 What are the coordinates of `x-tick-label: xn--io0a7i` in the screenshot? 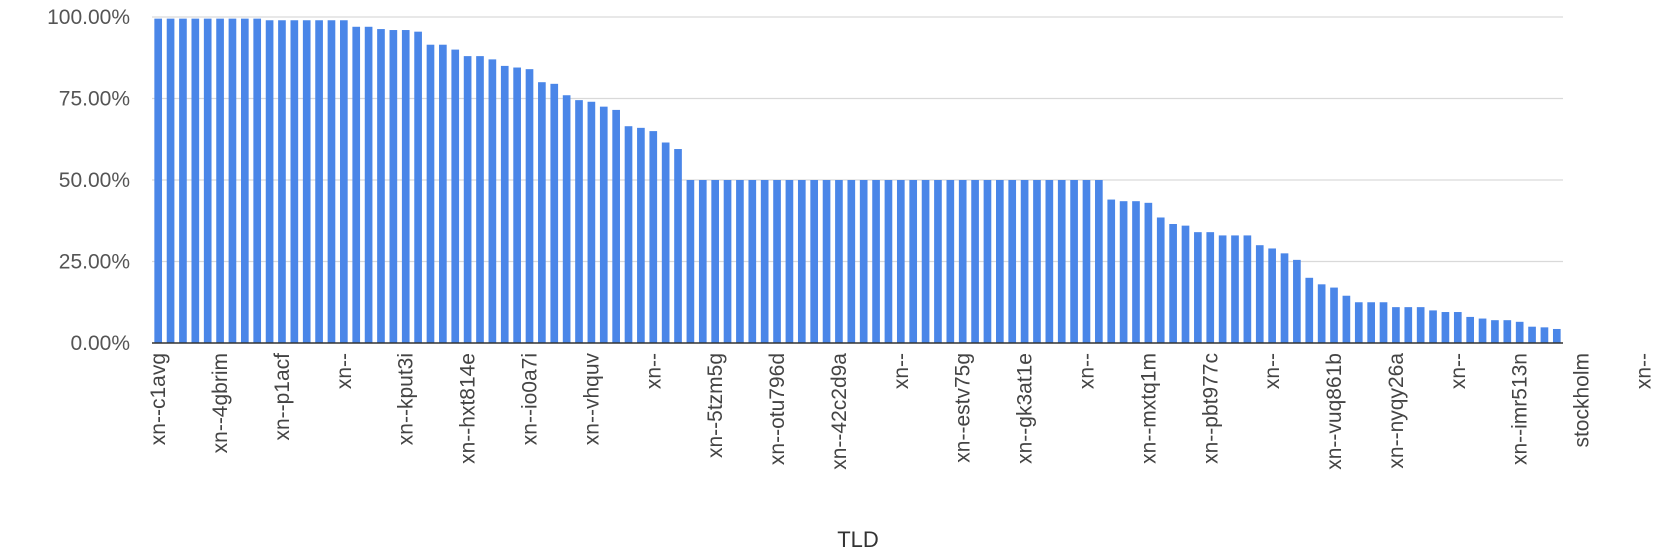 It's located at (530, 399).